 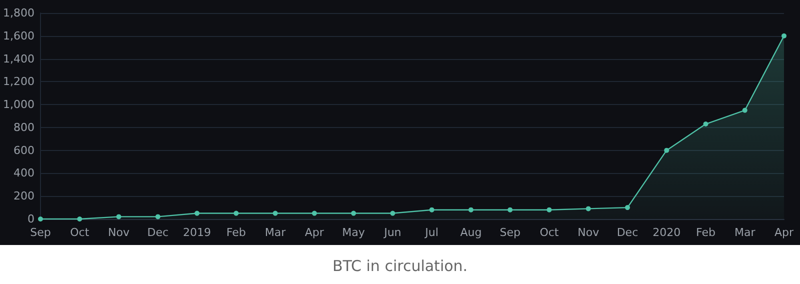 I want to click on x-tick-label: May, so click(x=354, y=232).